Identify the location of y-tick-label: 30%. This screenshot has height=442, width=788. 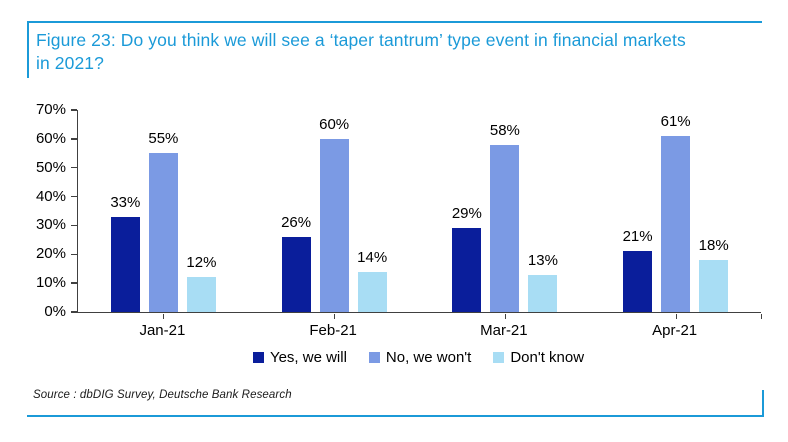
(50, 225).